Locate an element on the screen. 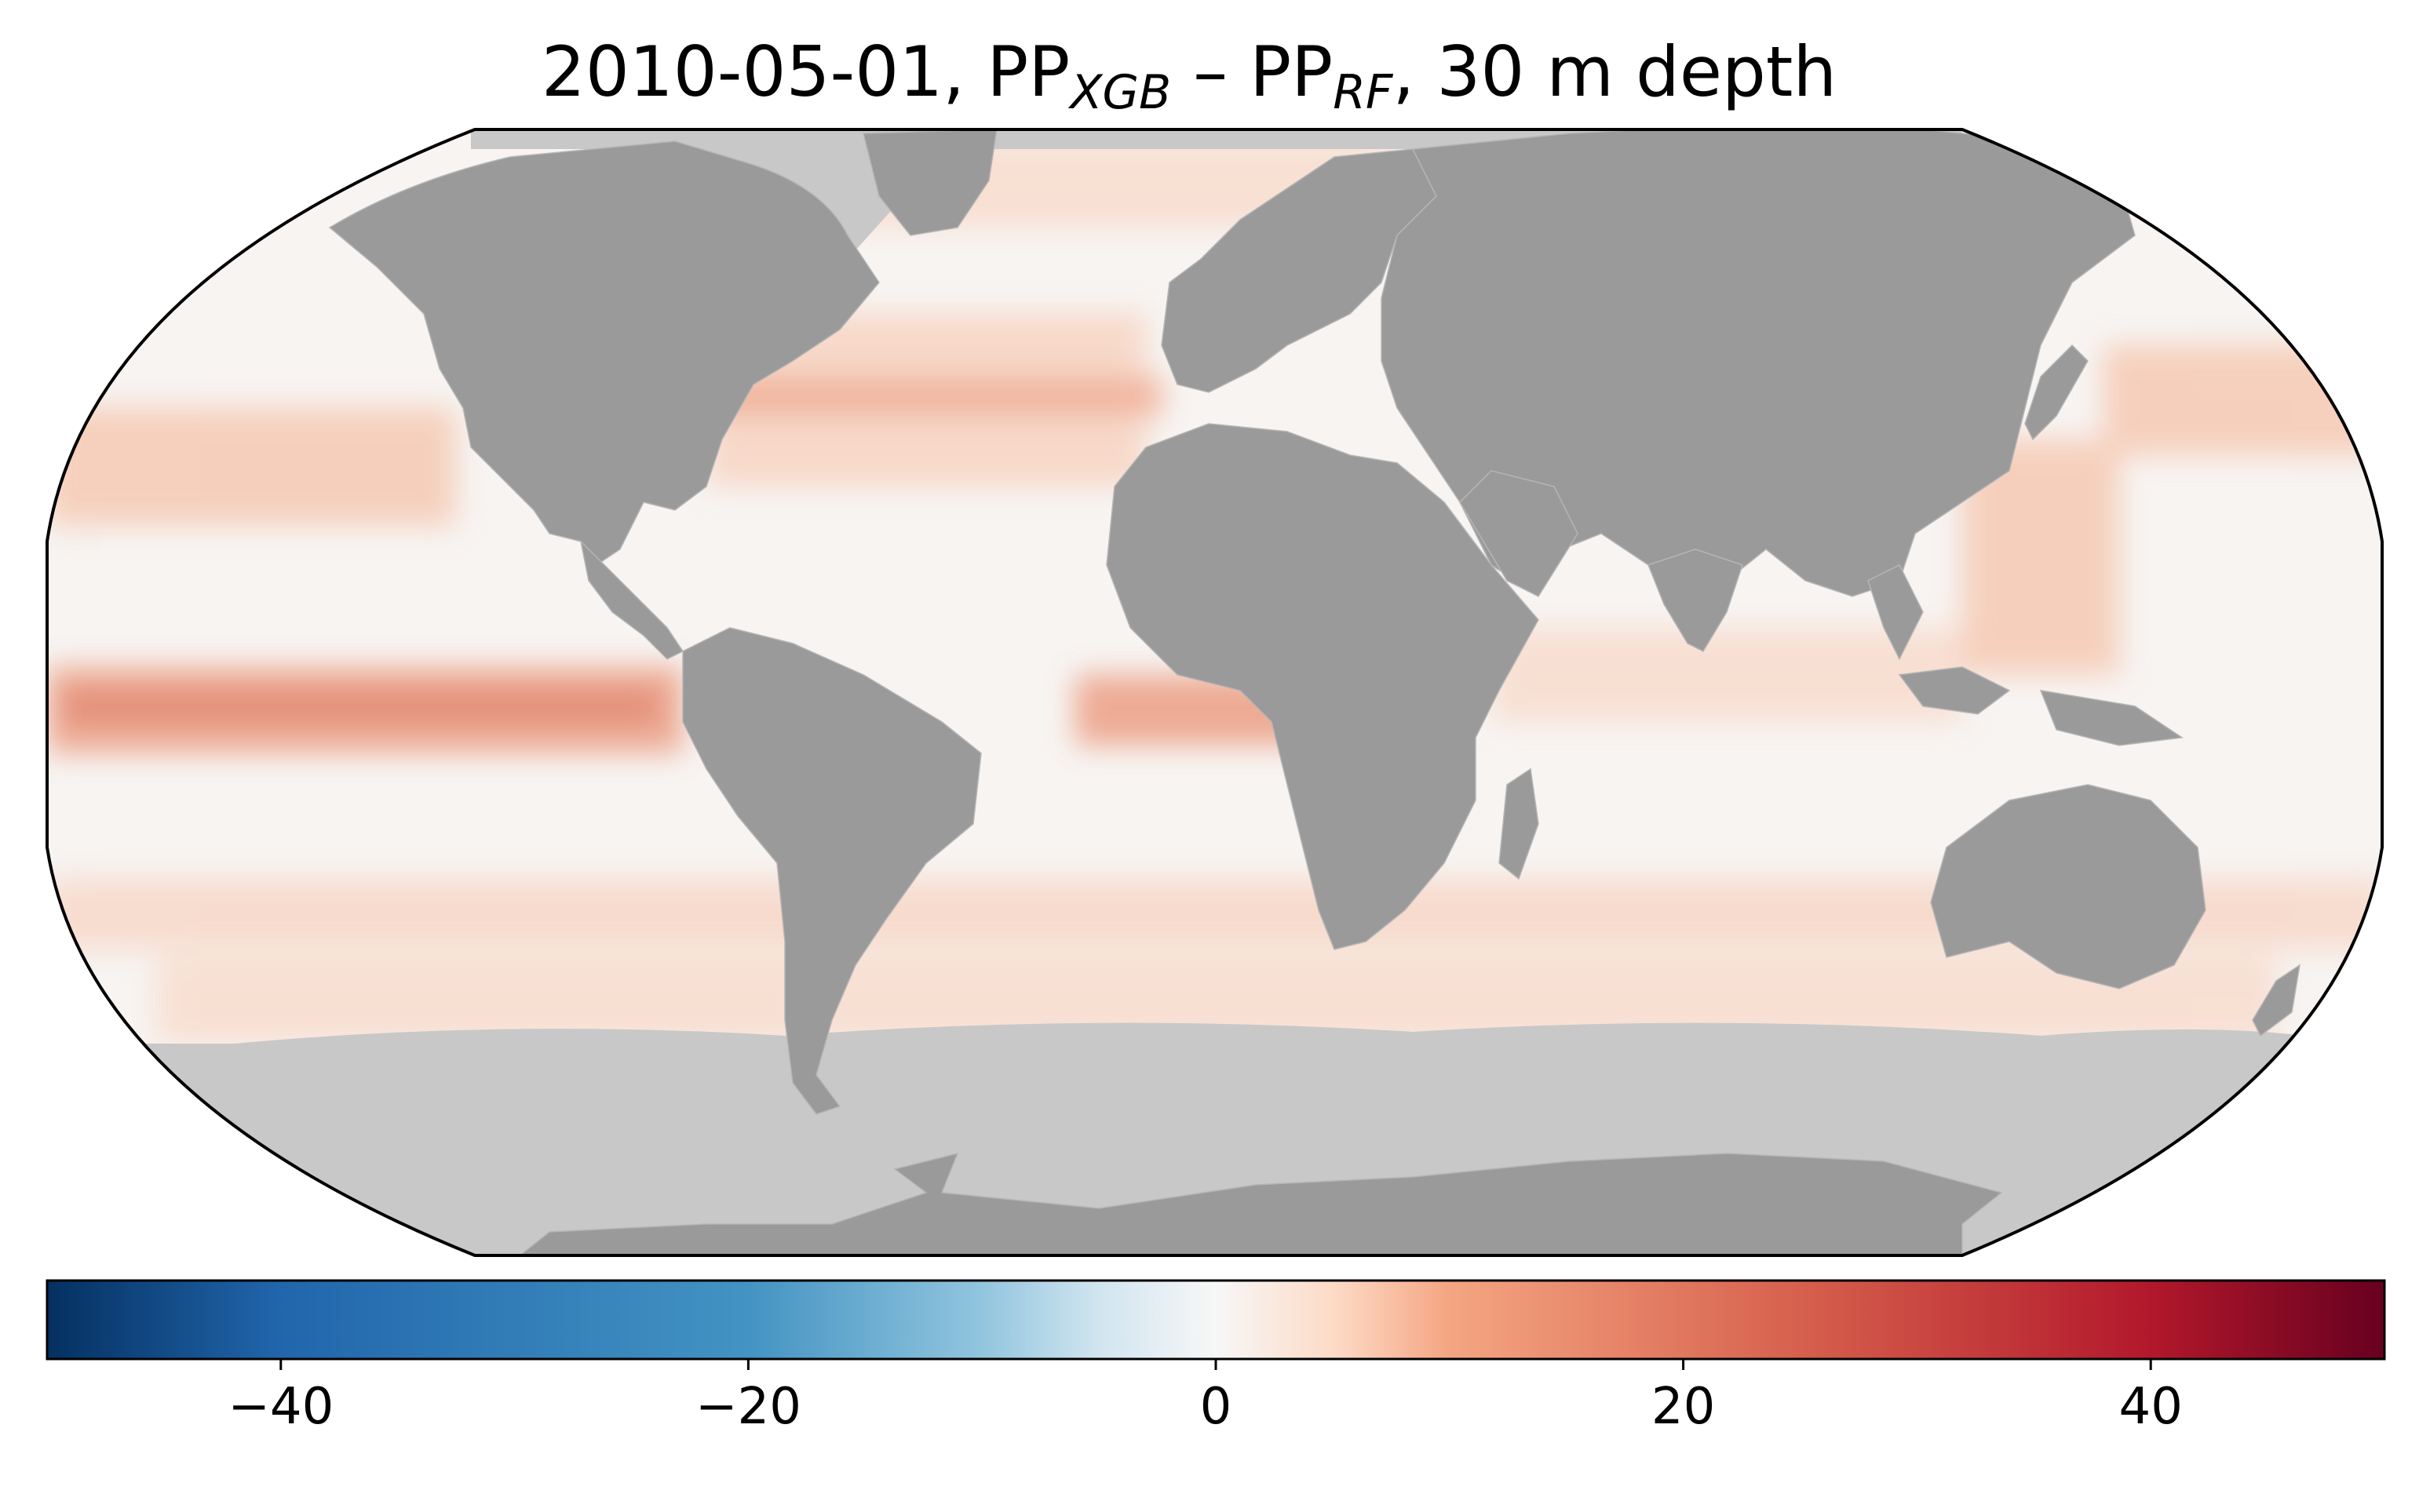  band-gulf-stream is located at coordinates (926, 397).